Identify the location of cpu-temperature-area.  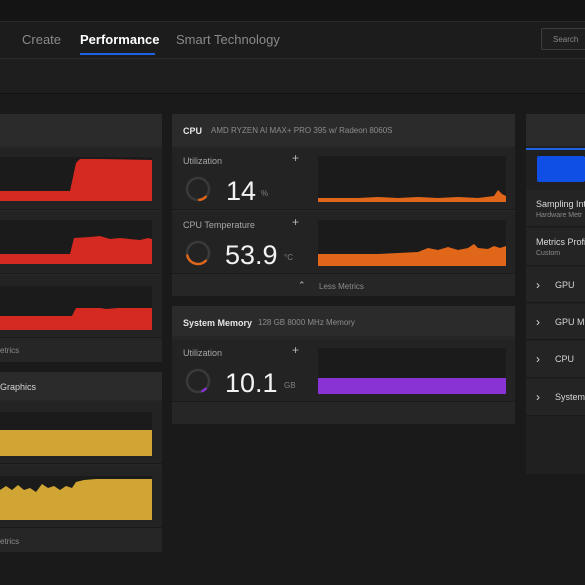
(412, 255).